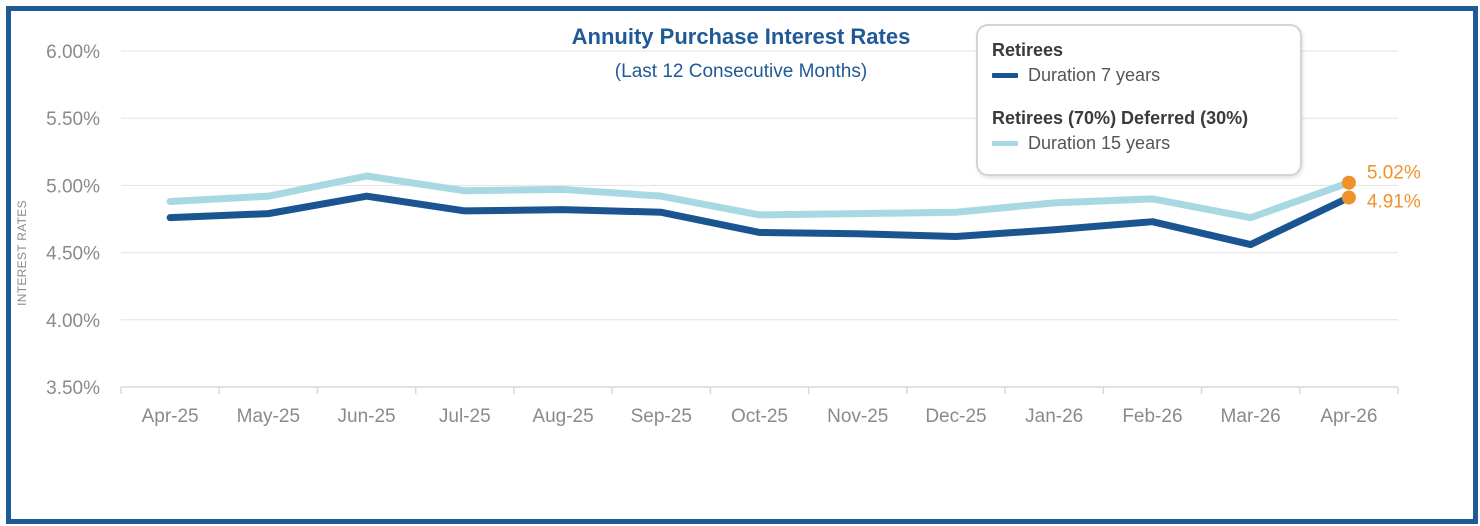 Image resolution: width=1480 pixels, height=526 pixels. I want to click on y-axis-ticks: 3.50% 4.00% 4.50% 5.00% 5.50% 6.00%, so click(73, 220).